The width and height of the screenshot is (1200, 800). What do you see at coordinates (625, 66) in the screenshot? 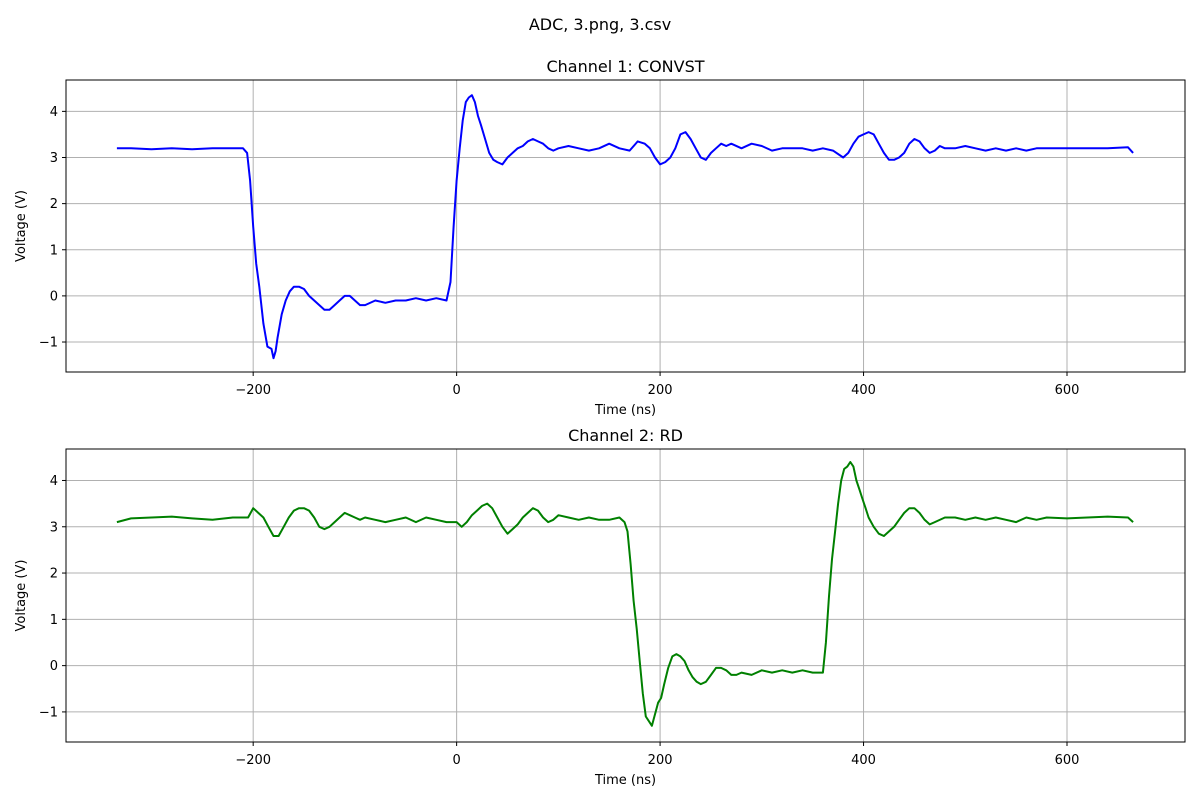
I see `chart-title: Channel 1: CONVST` at bounding box center [625, 66].